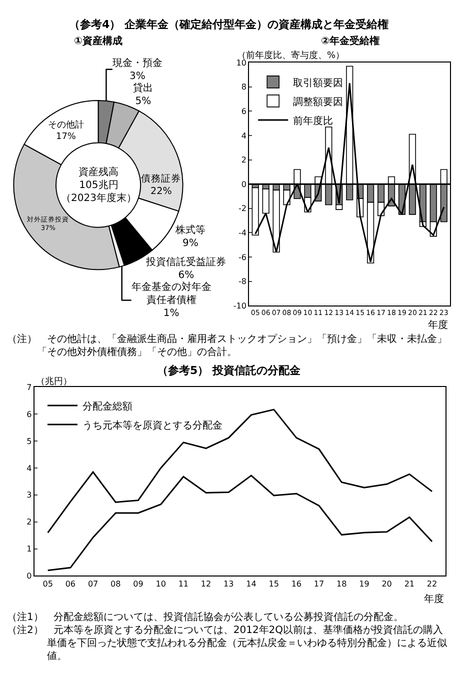  I want to click on data-label: 6%, so click(186, 276).